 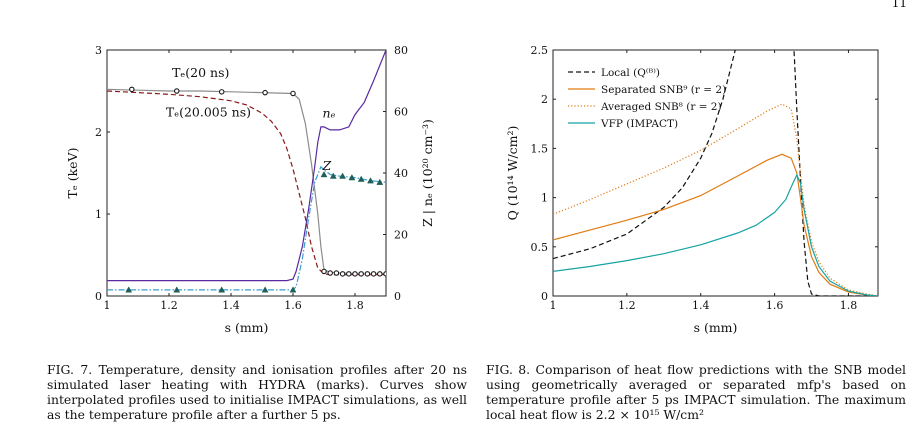 What do you see at coordinates (899, 5) in the screenshot?
I see `page-number: 11` at bounding box center [899, 5].